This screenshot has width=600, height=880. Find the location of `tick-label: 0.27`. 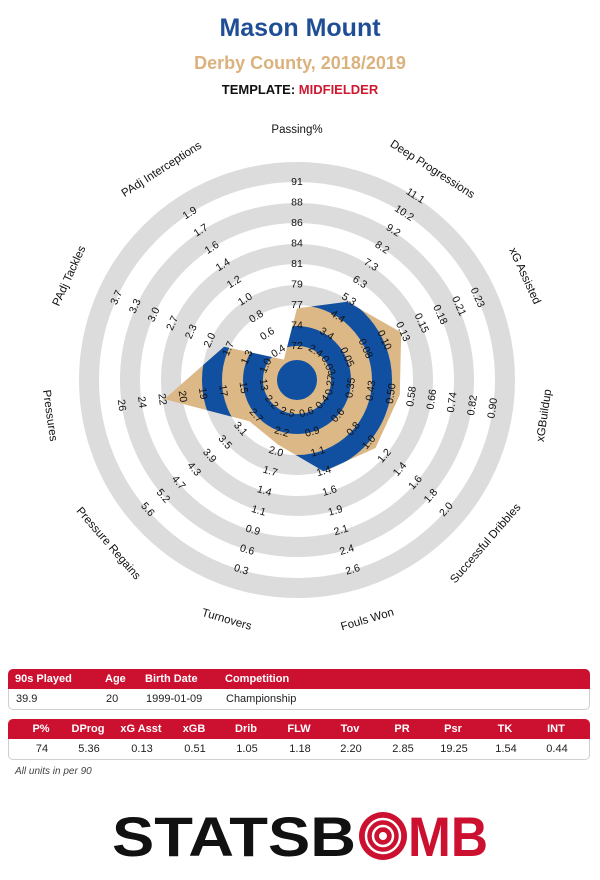

tick-label: 0.27 is located at coordinates (330, 385).